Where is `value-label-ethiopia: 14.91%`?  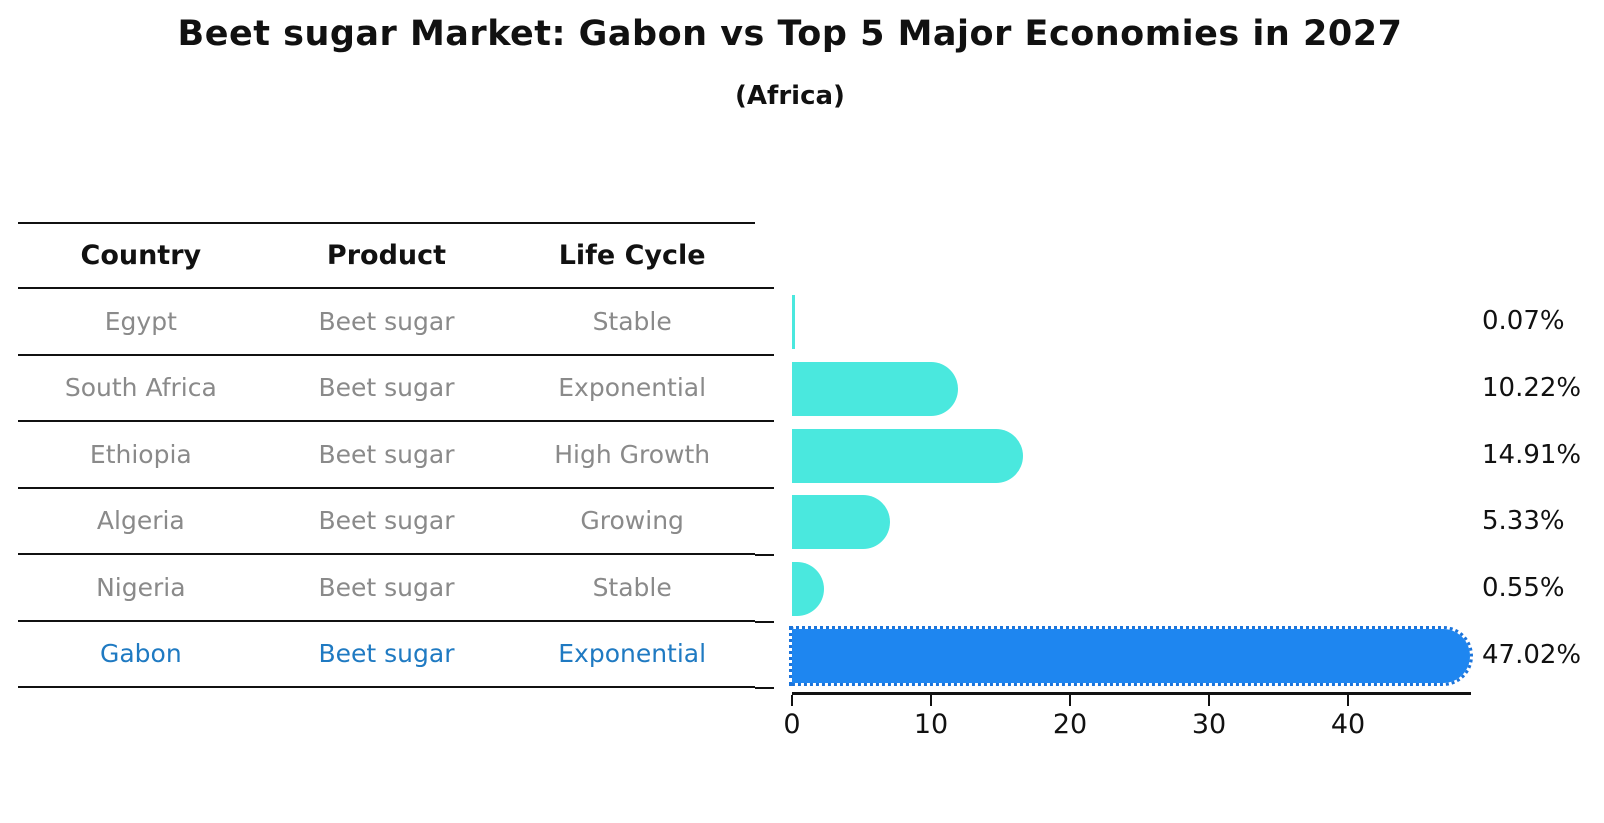 value-label-ethiopia: 14.91% is located at coordinates (1532, 454).